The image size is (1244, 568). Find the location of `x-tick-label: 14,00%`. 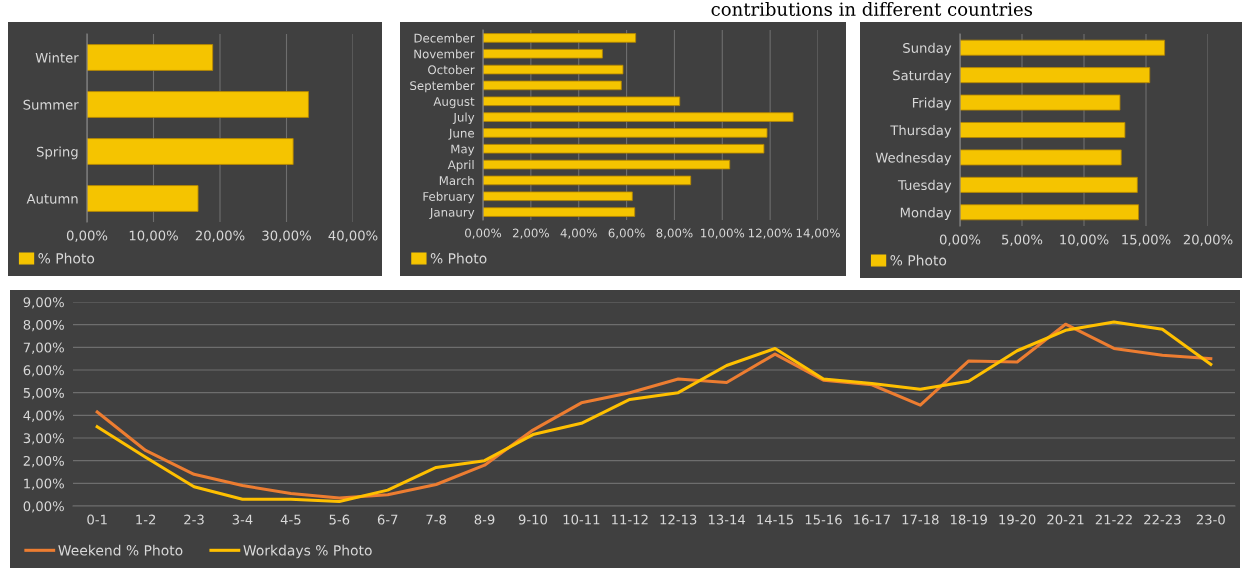

x-tick-label: 14,00% is located at coordinates (818, 233).